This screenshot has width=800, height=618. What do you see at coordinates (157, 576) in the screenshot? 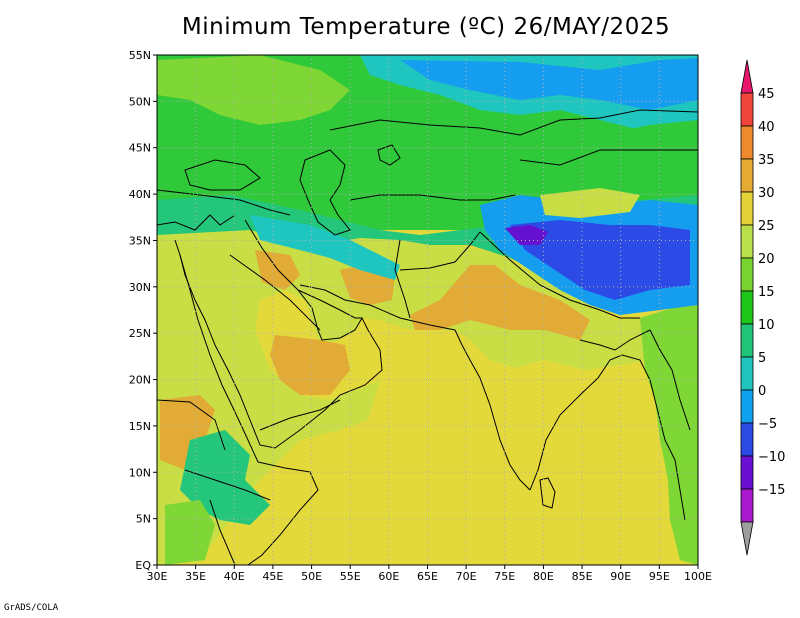
I see `x-tick-label: 30E` at bounding box center [157, 576].